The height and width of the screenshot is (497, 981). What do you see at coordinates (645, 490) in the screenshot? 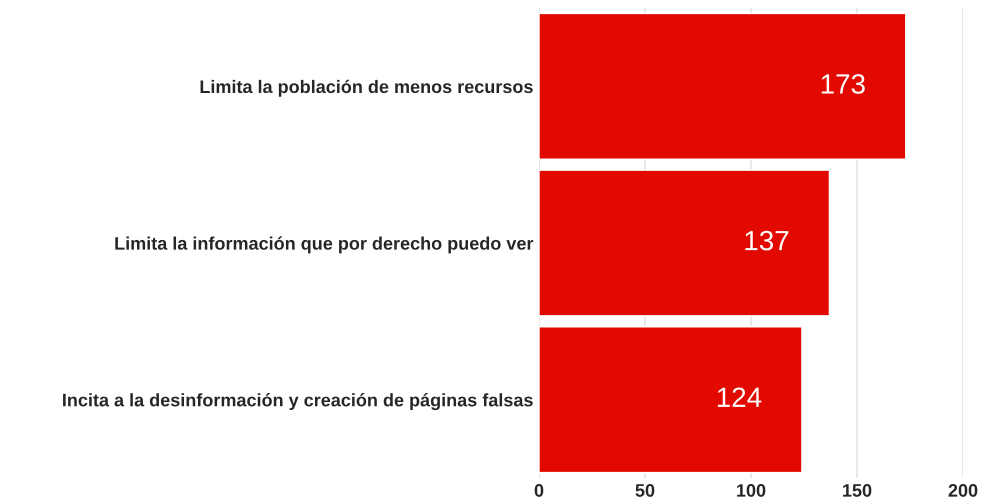
I see `x-tick-label: 50` at bounding box center [645, 490].